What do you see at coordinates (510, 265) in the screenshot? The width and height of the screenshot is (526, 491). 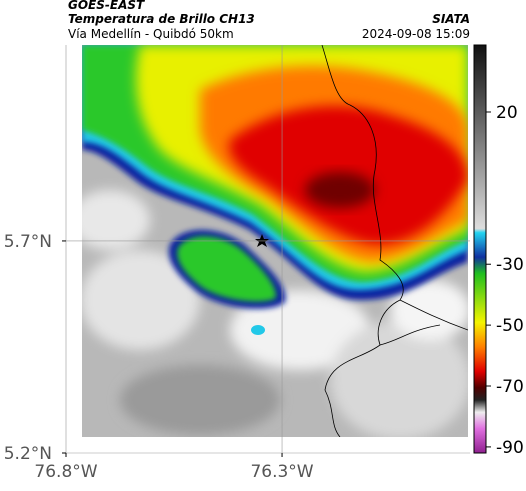 I see `colorbar-label: -30` at bounding box center [510, 265].